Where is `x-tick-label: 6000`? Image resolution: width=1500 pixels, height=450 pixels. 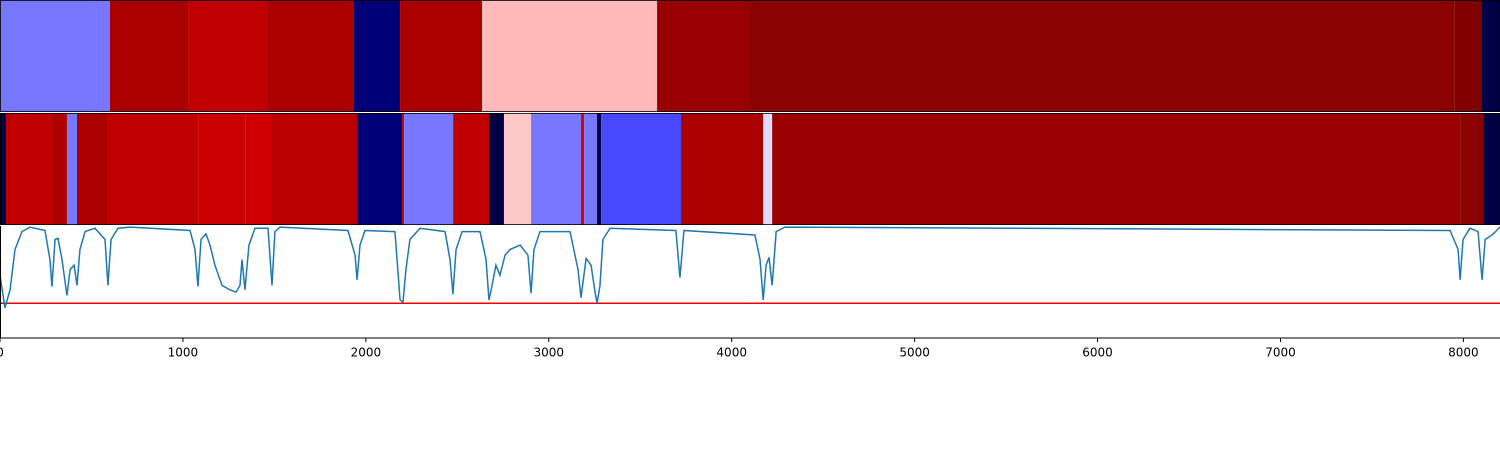
x-tick-label: 6000 is located at coordinates (1097, 353).